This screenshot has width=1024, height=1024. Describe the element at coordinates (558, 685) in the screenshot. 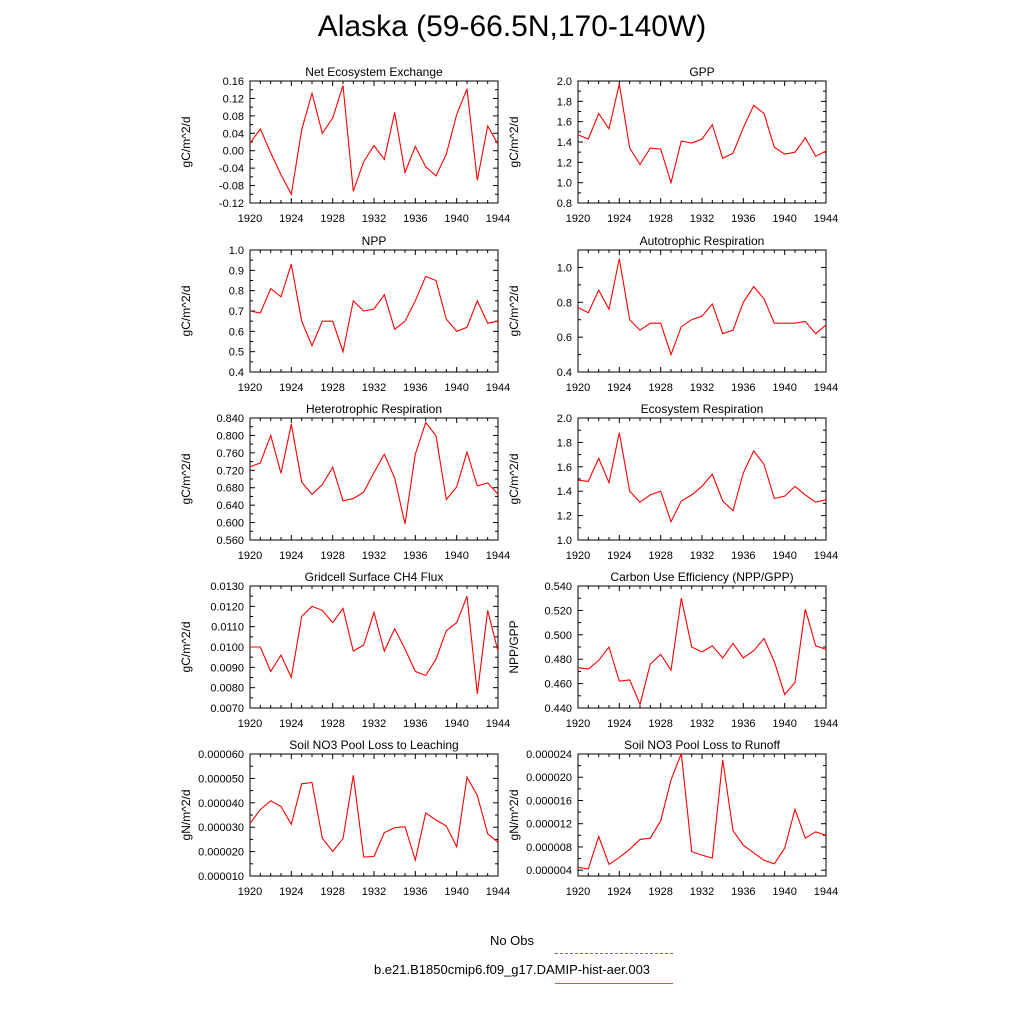

I see `y-tick-label: 0.460` at that location.